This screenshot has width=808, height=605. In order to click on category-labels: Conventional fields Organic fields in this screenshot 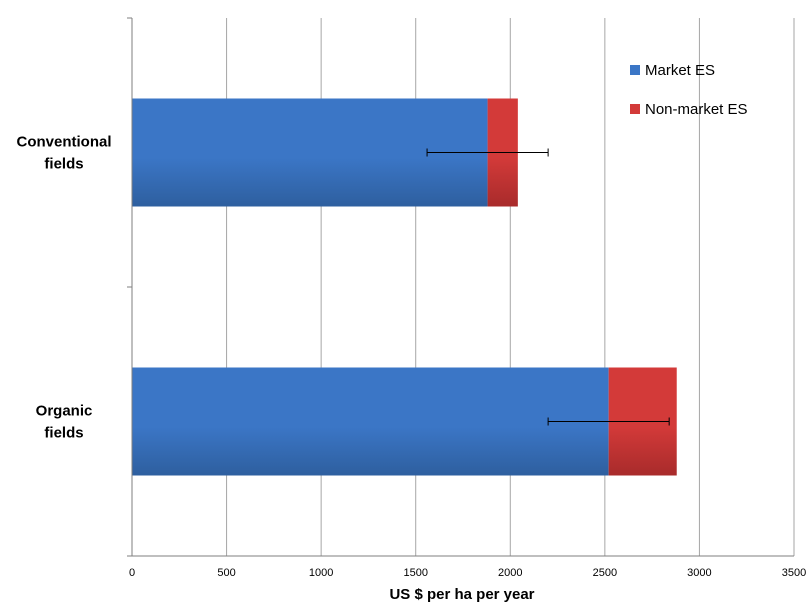, I will do `click(63, 288)`.